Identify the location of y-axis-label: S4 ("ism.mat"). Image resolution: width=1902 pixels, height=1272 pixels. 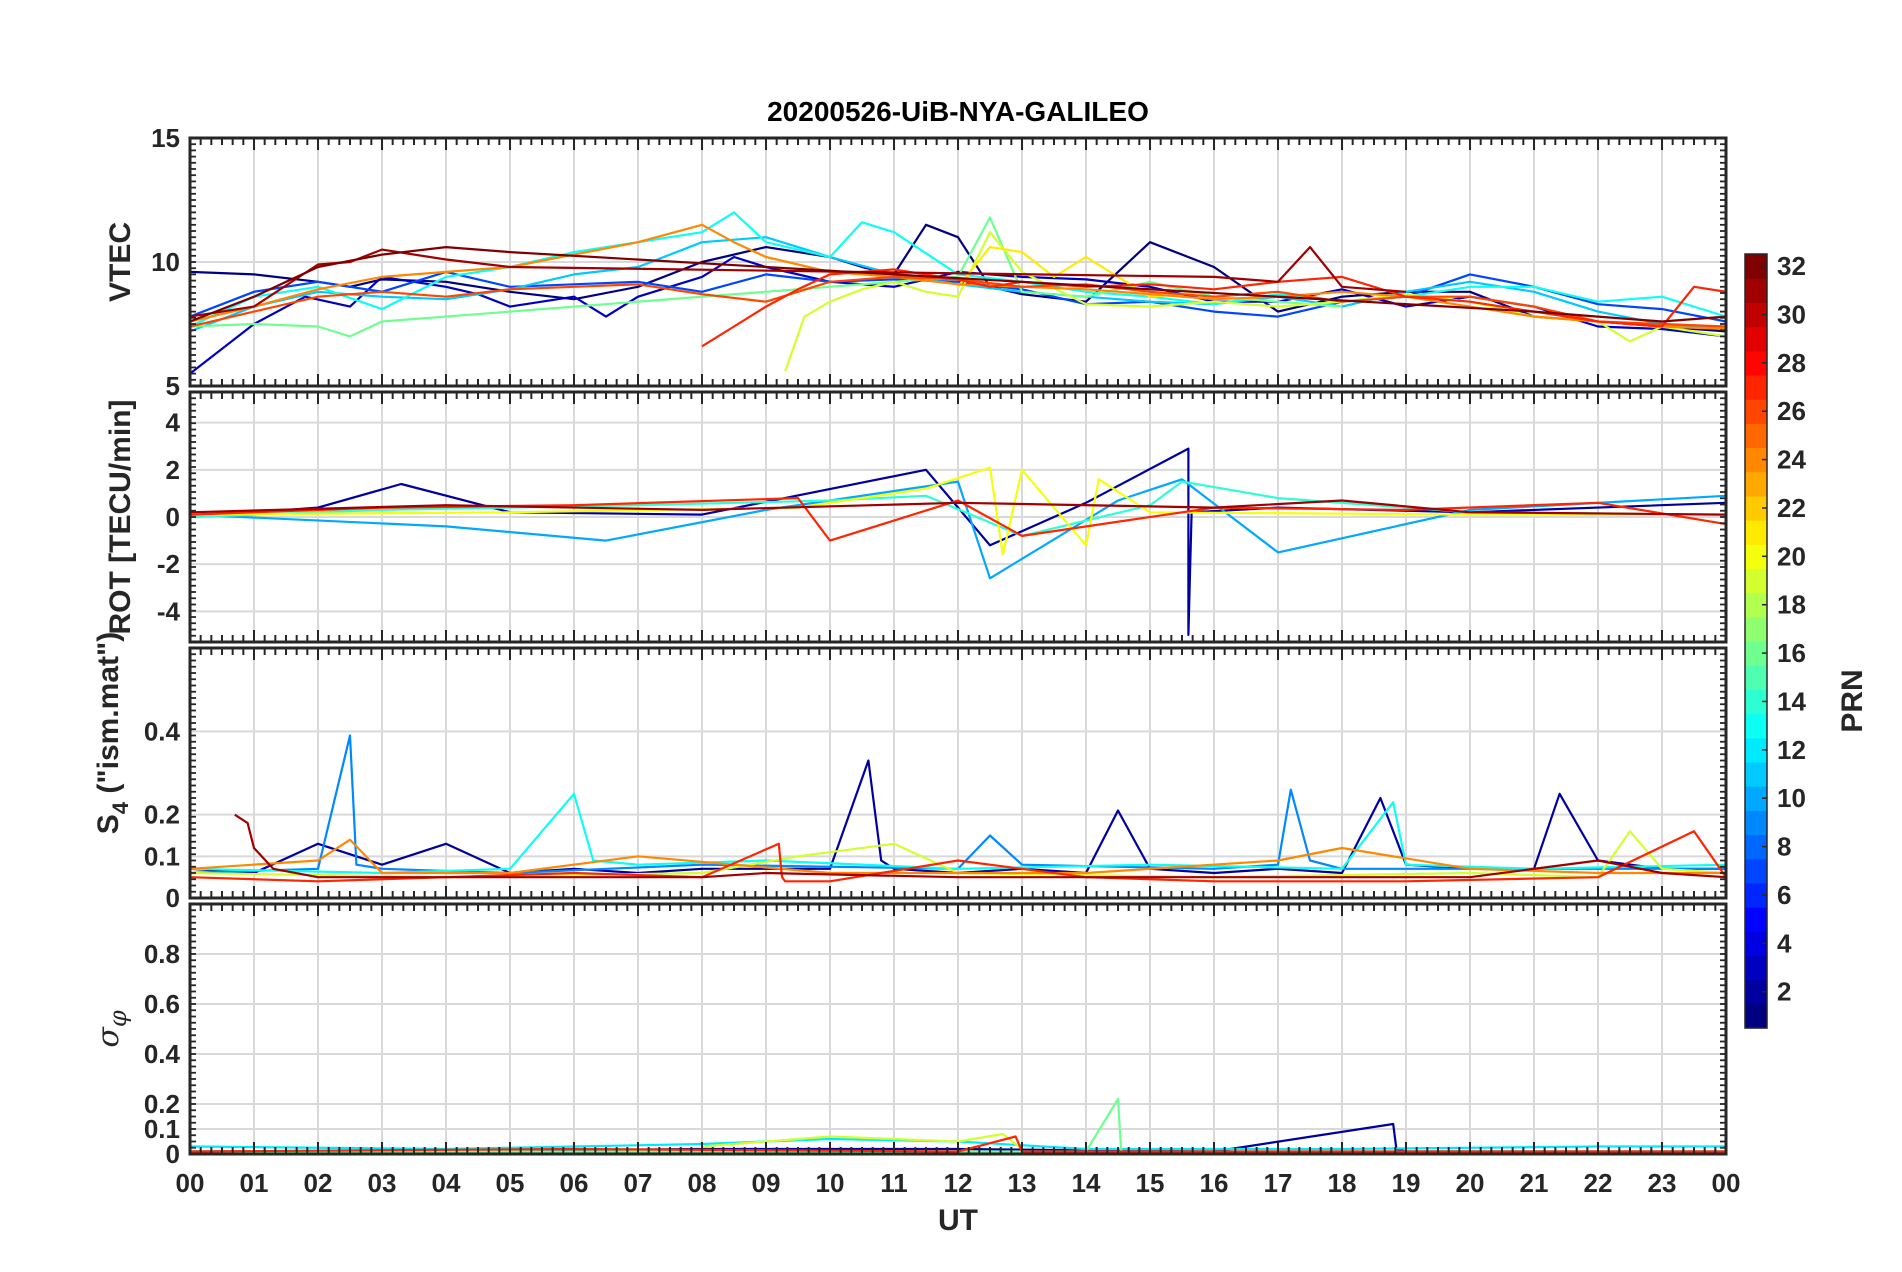
(112, 733).